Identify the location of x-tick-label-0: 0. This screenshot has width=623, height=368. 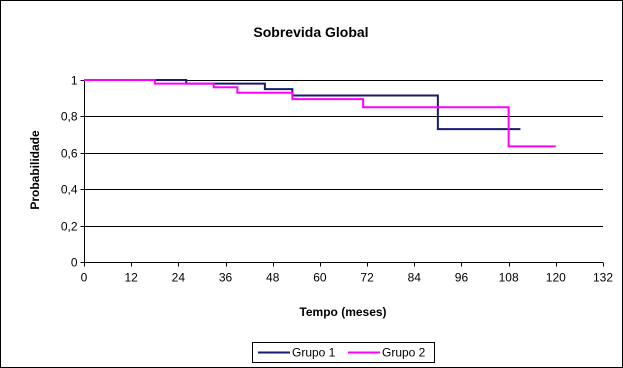
(84, 278).